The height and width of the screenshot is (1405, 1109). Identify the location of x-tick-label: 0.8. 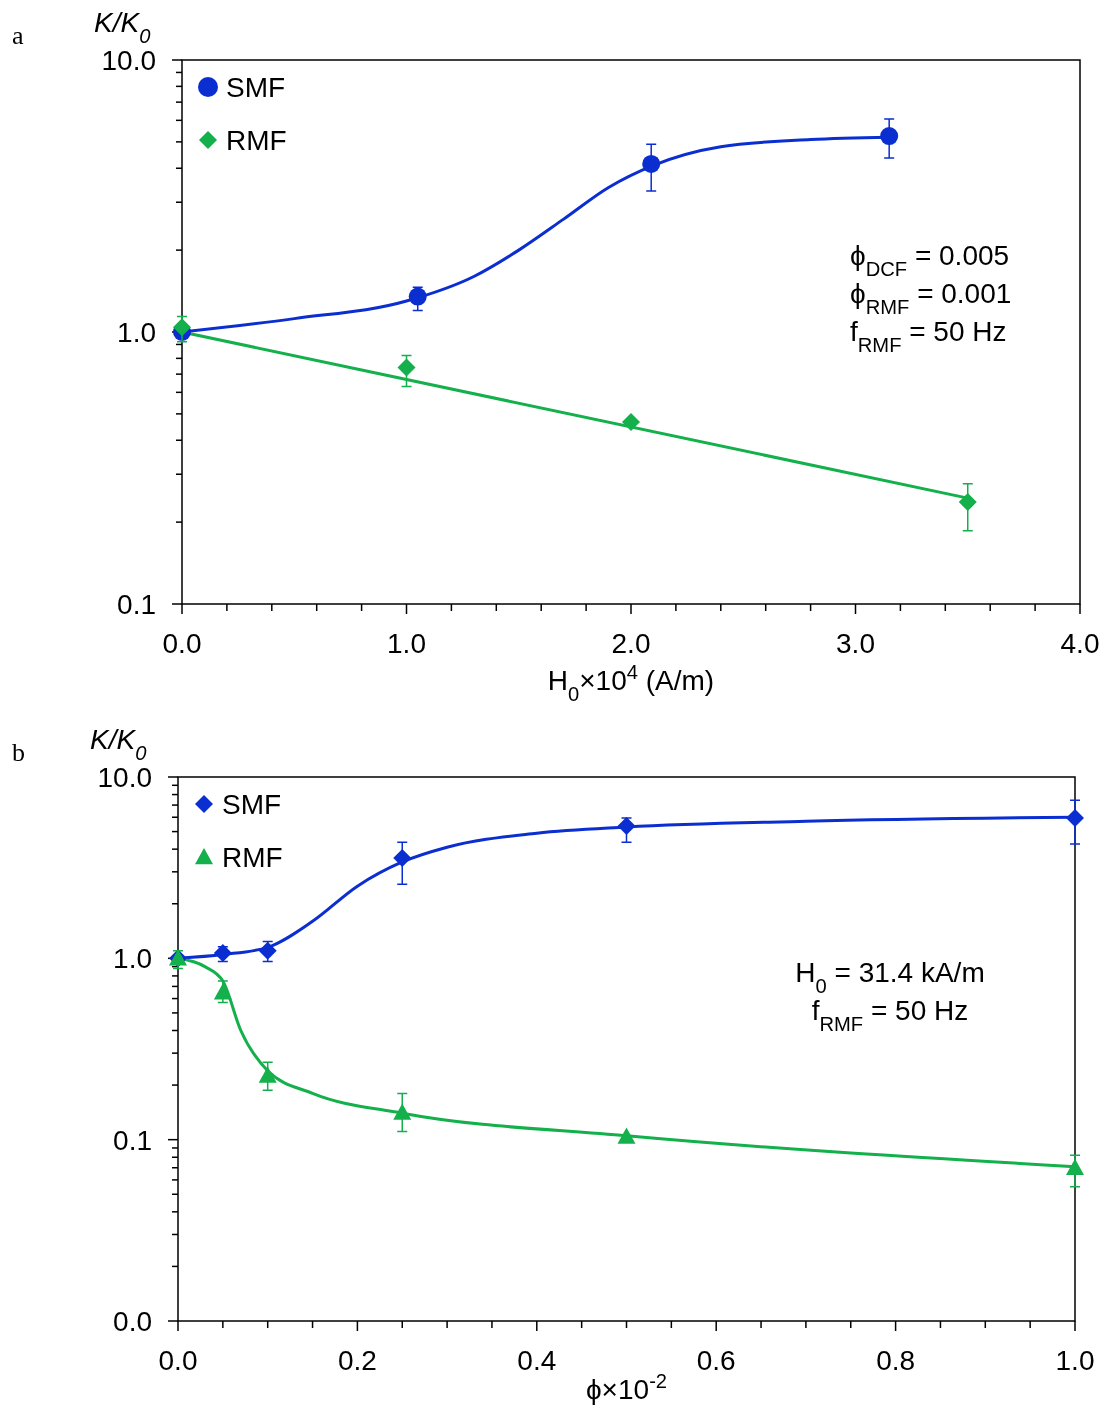
(896, 1360).